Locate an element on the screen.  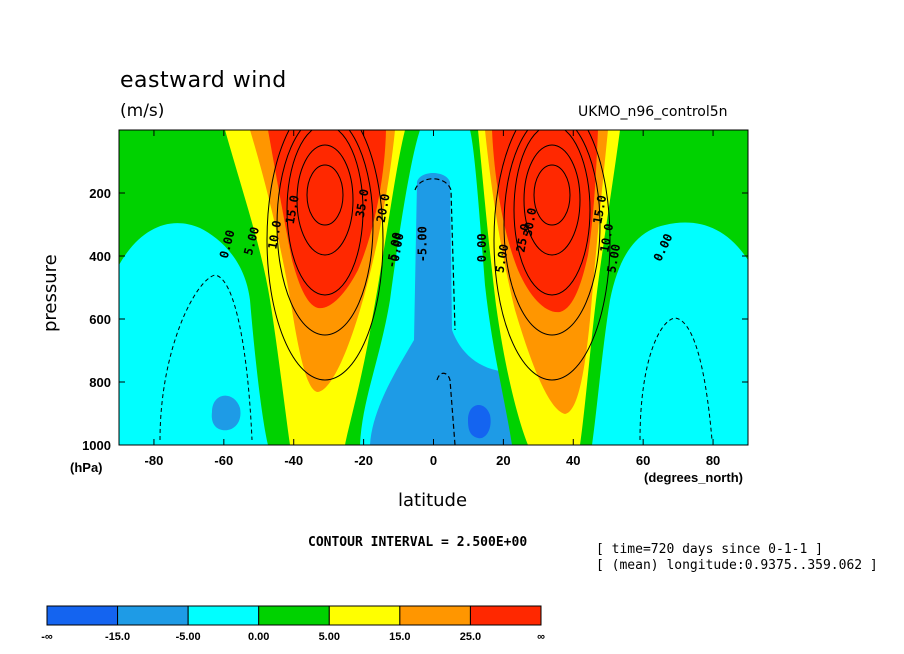
x-tick-label: 40 is located at coordinates (573, 460).